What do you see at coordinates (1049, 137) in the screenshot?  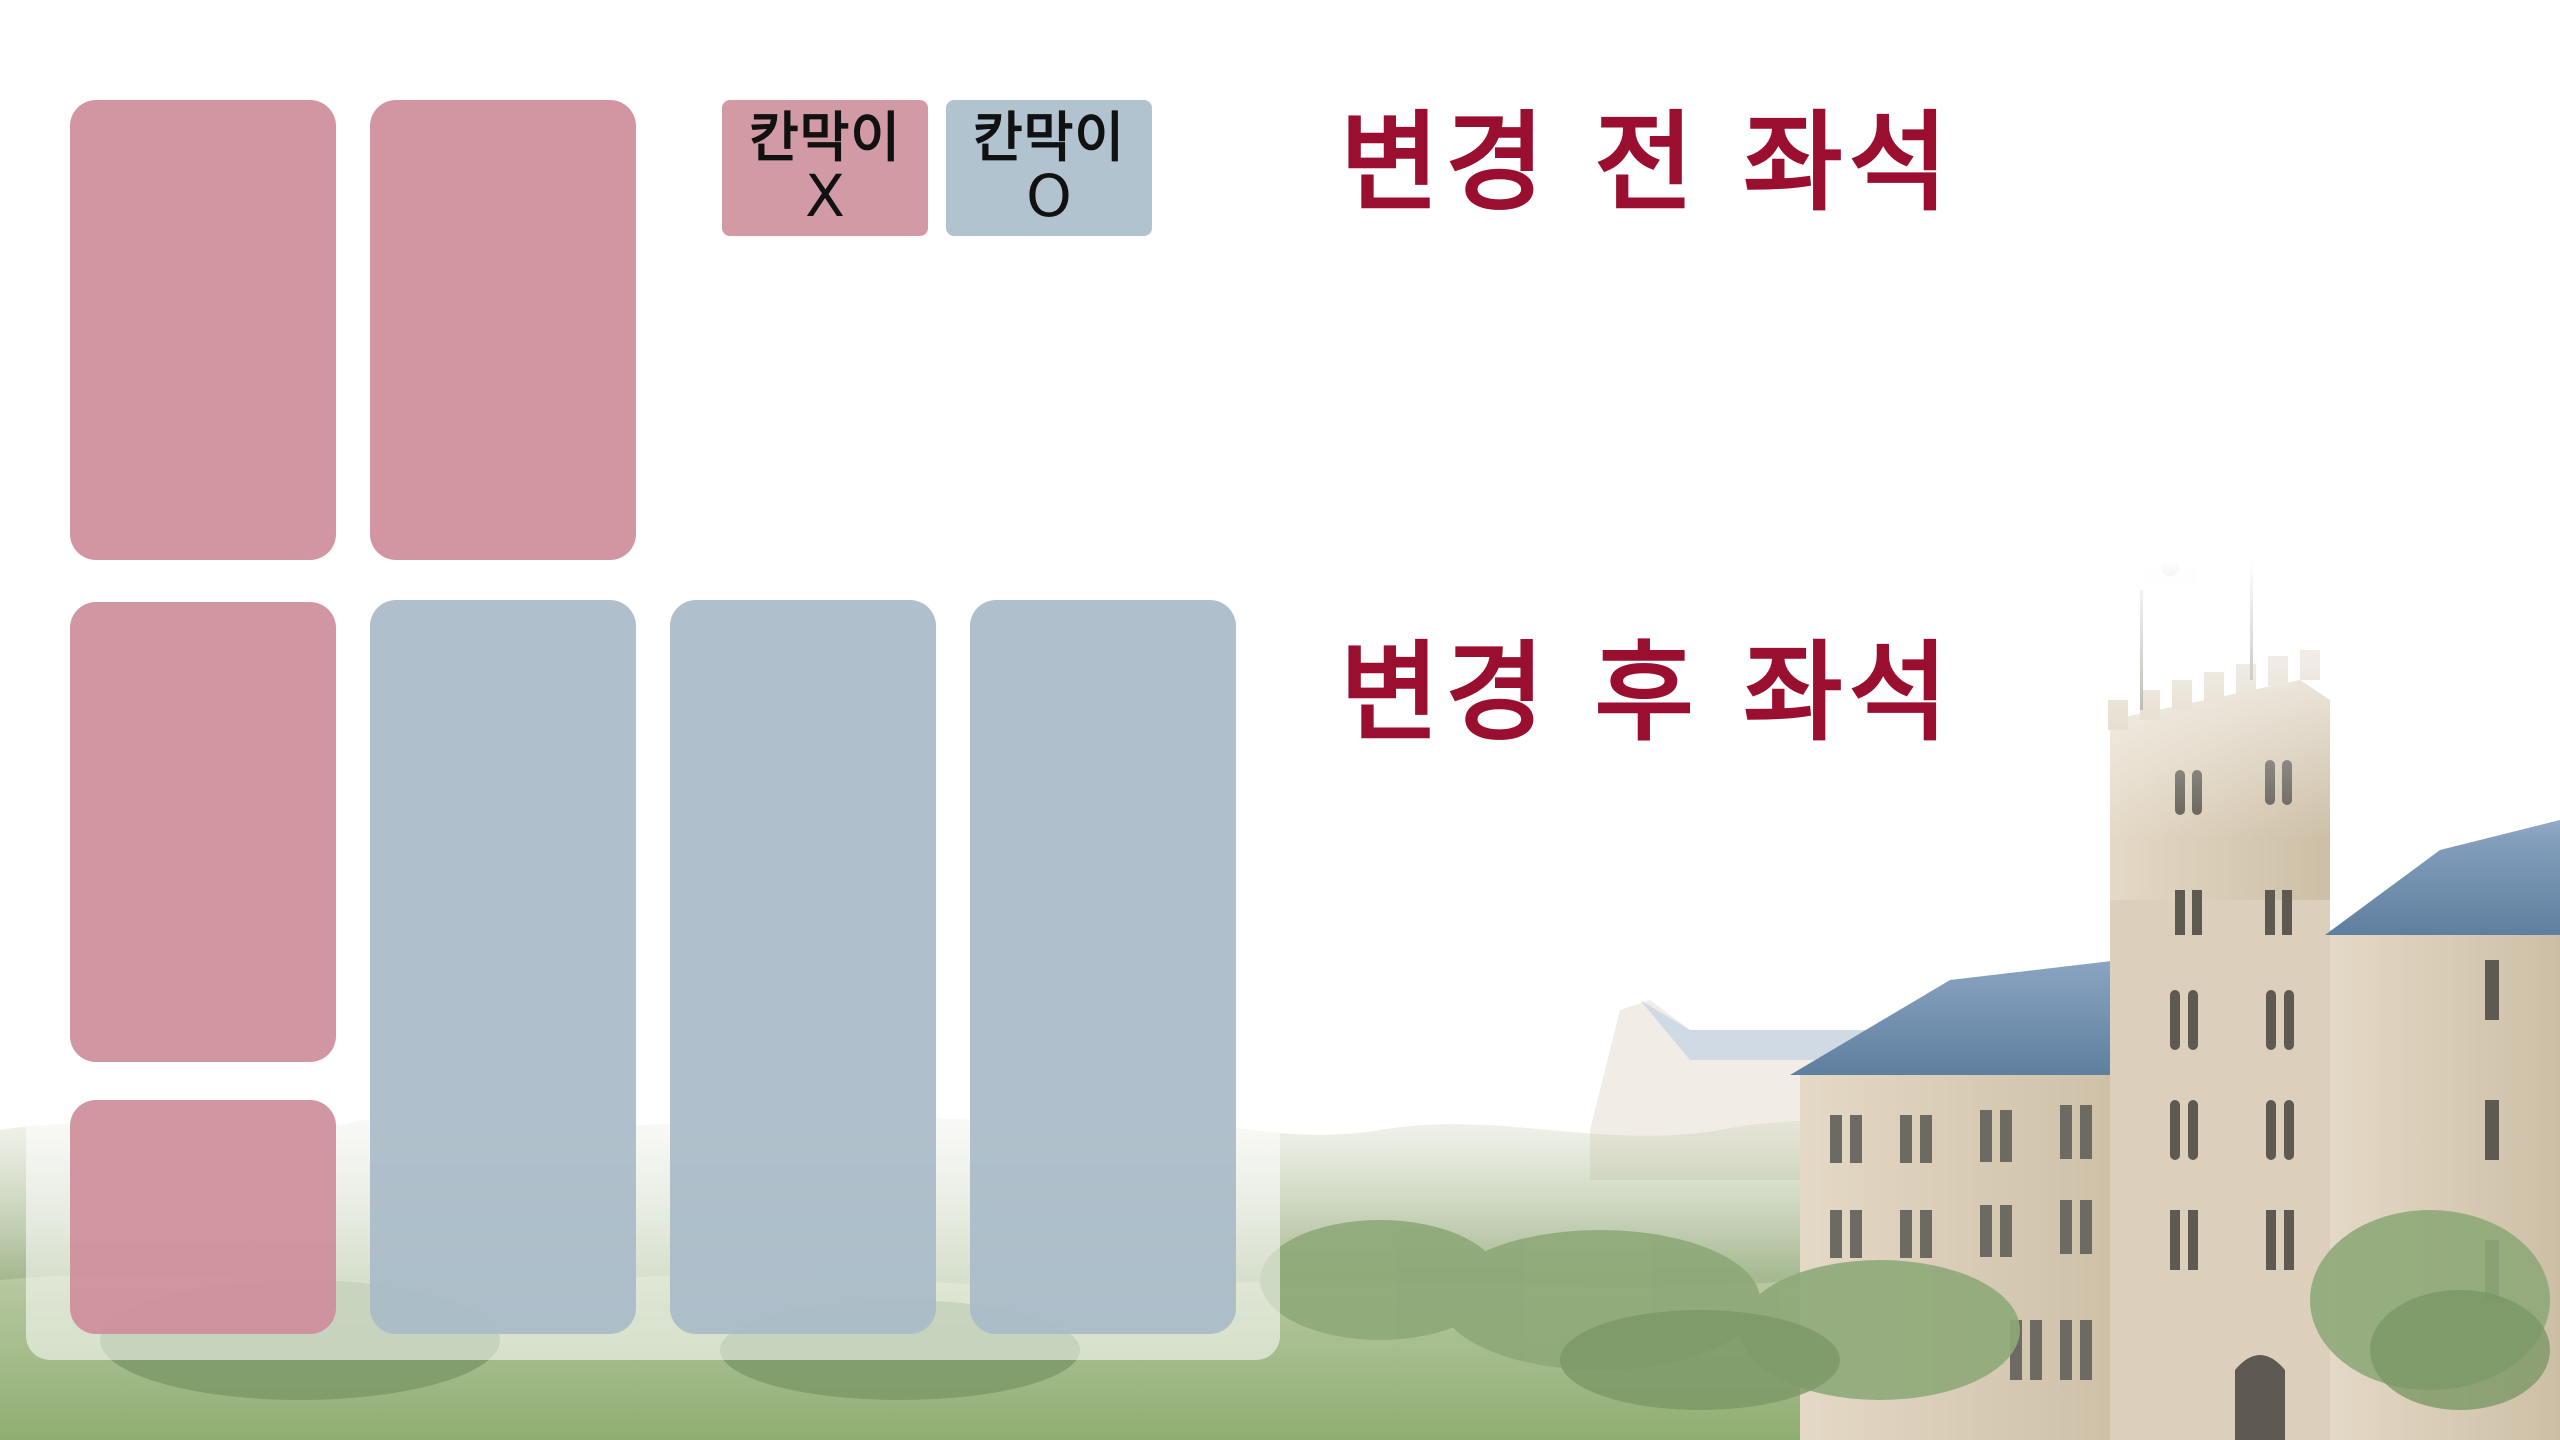 I see `legend-partition-label: 칸막이` at bounding box center [1049, 137].